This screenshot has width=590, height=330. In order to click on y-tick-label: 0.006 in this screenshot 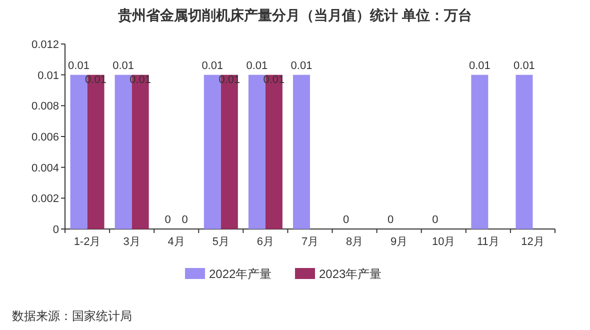, I will do `click(45, 138)`.